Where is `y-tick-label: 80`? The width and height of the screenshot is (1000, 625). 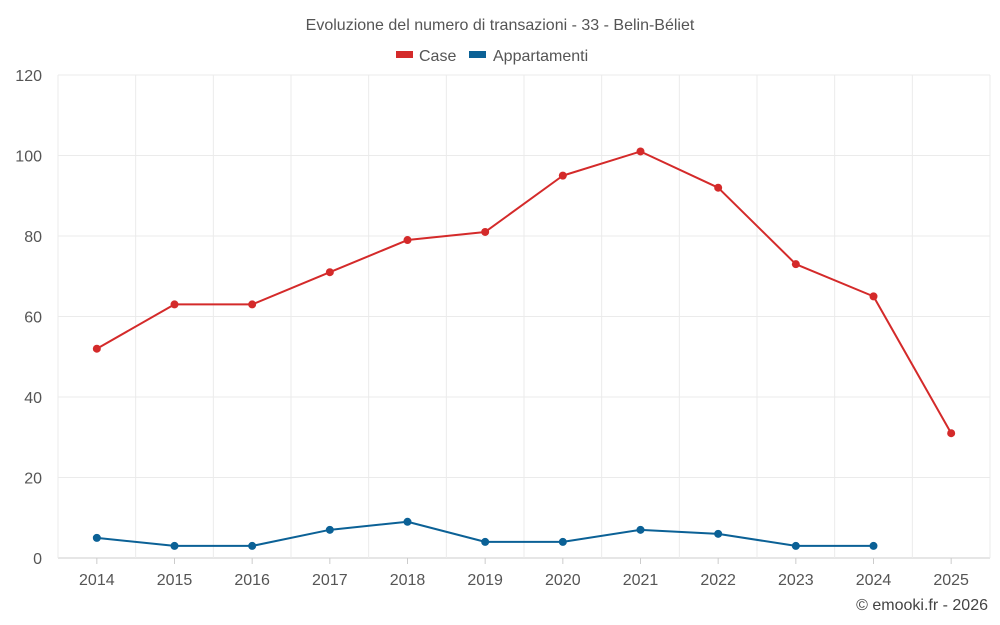 y-tick-label: 80 is located at coordinates (33, 237).